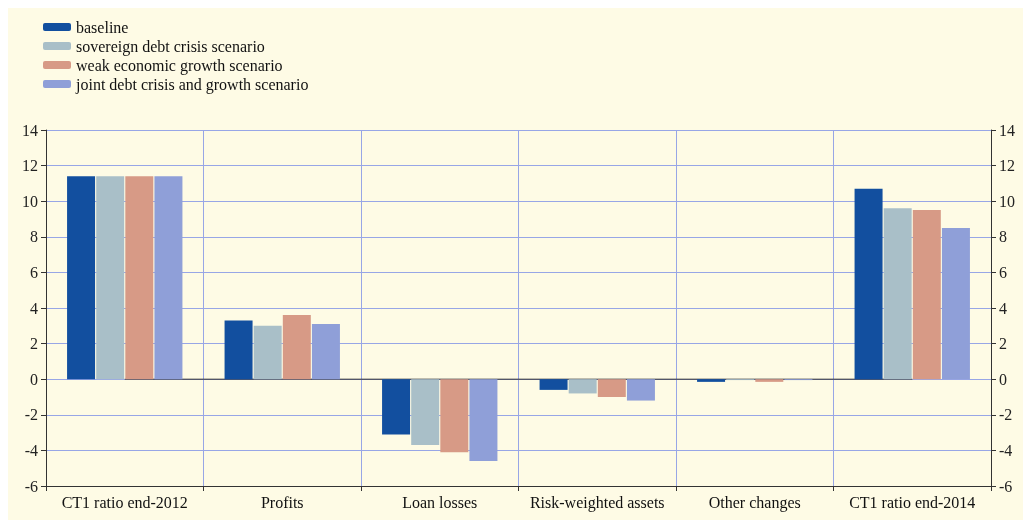 This screenshot has width=1031, height=528. I want to click on y-tick-label: 2, so click(34, 344).